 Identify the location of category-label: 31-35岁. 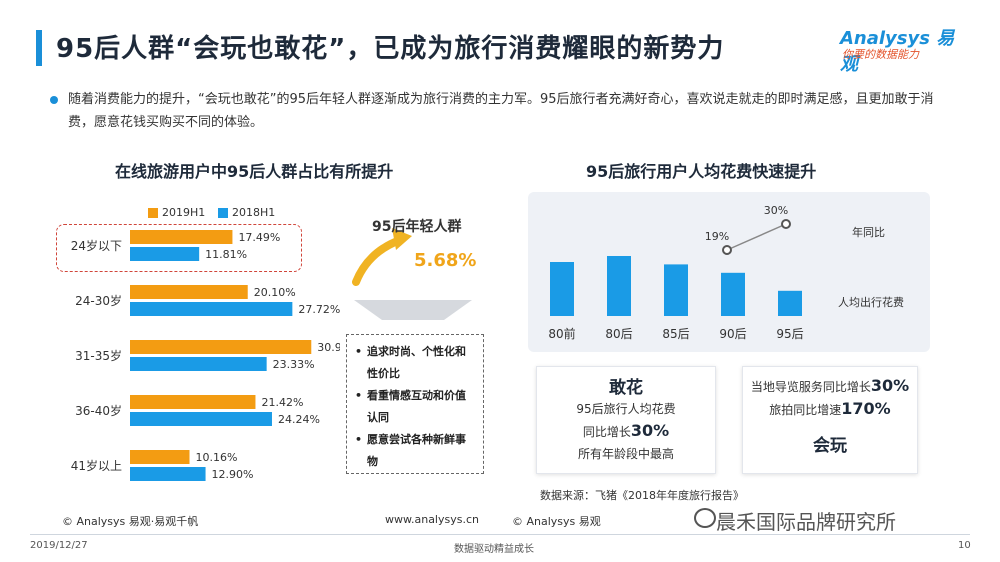
(98, 355).